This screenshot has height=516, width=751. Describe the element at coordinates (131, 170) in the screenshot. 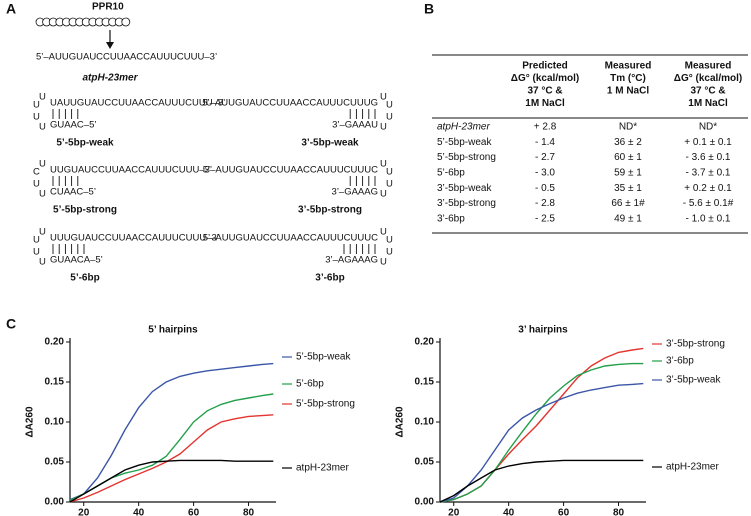

I see `strand: UUGUAUCCUUAACCAUUUCUUU–3’` at that location.